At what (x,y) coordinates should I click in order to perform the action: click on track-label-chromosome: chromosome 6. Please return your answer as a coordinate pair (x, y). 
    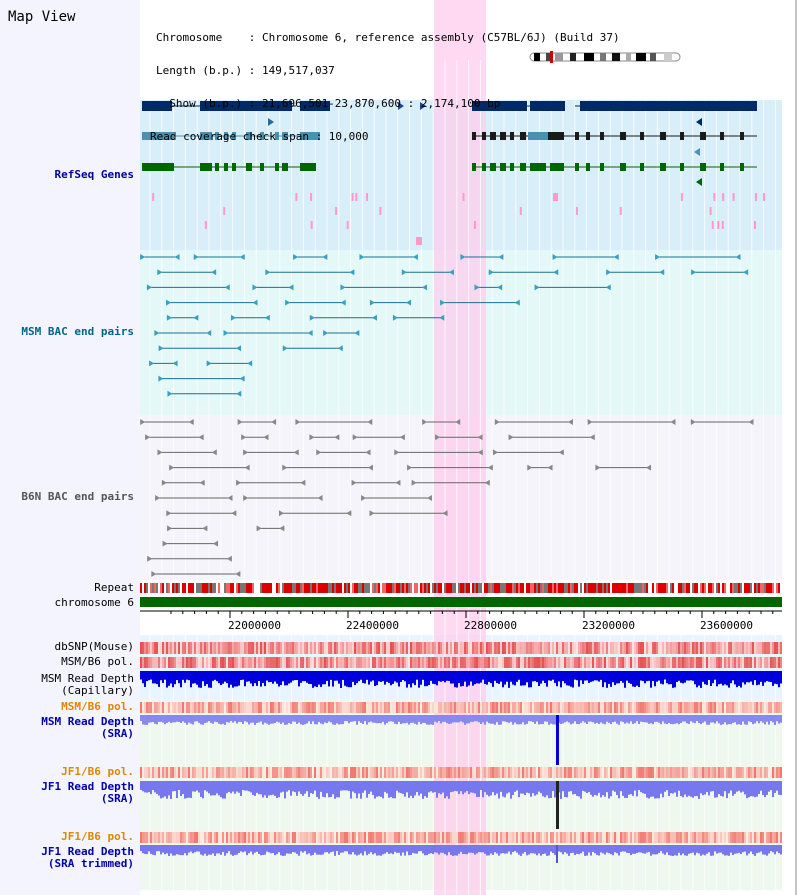
    Looking at the image, I should click on (94, 602).